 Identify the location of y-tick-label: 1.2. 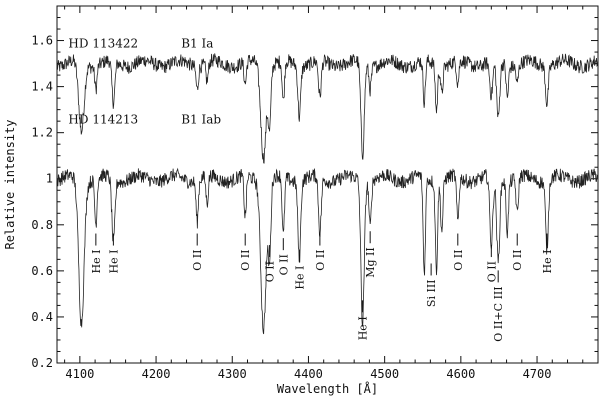
(42, 133).